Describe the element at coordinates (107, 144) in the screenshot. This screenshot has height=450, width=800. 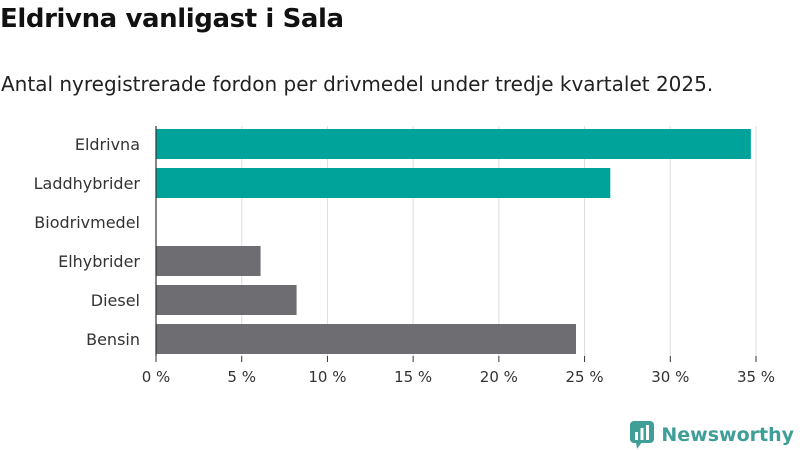
I see `category-label: Eldrivna` at that location.